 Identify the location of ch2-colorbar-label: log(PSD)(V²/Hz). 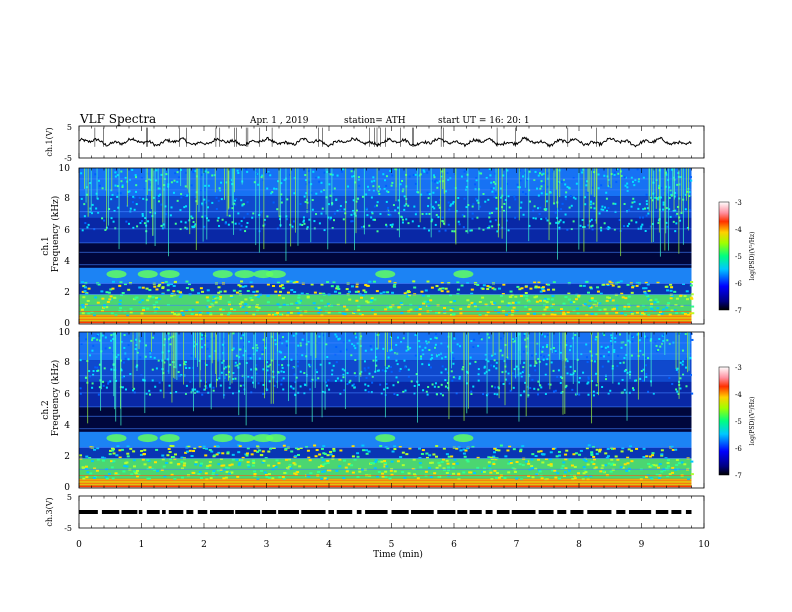
(752, 421).